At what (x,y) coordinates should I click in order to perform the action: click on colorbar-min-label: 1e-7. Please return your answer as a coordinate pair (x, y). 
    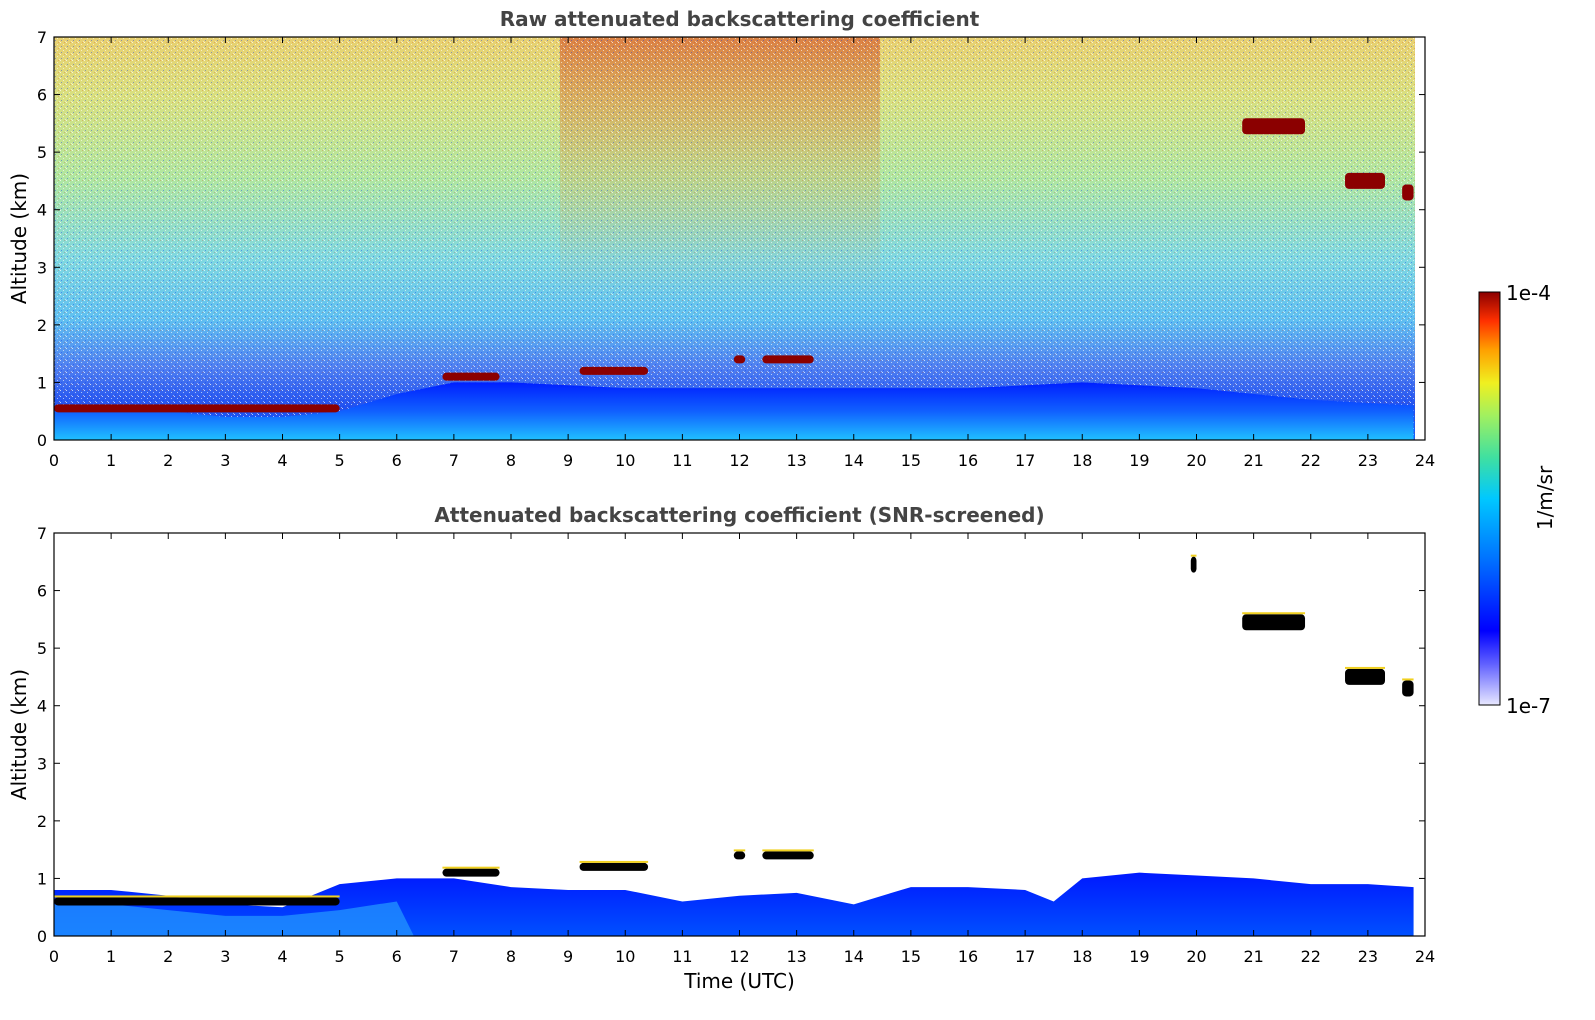
    Looking at the image, I should click on (1528, 706).